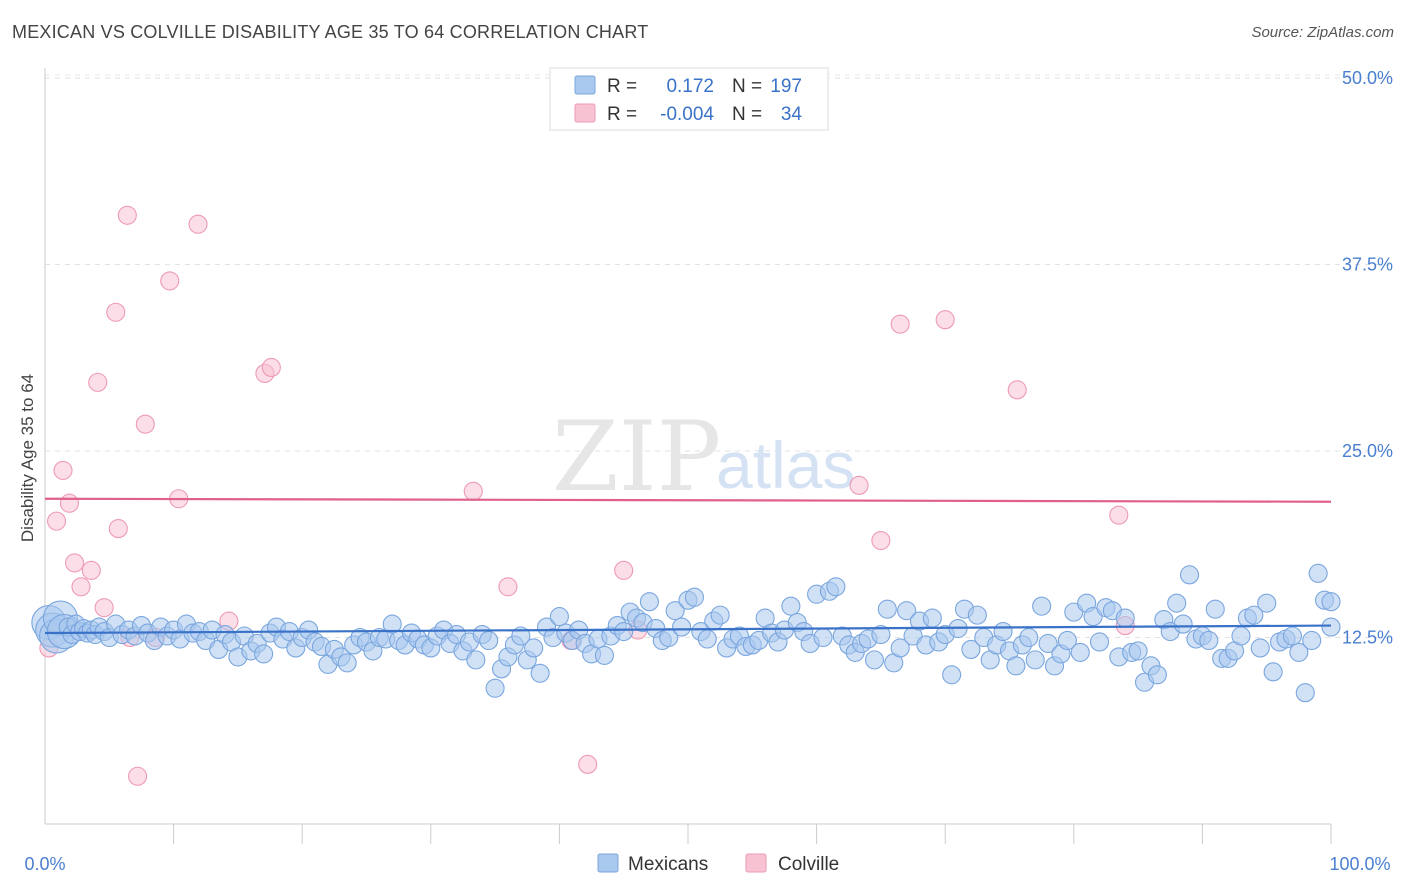  Describe the element at coordinates (668, 864) in the screenshot. I see `bottom-legend-label-mexicans: Mexicans` at that location.